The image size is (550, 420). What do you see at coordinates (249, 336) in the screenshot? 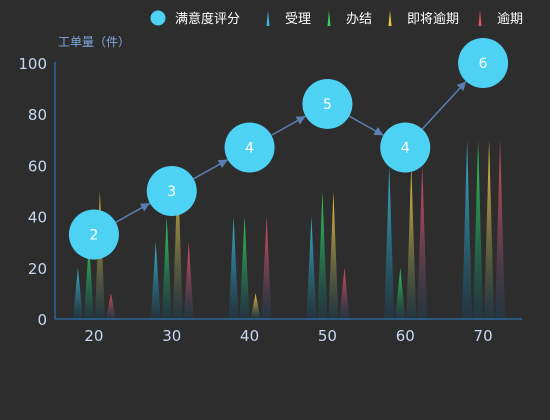
I see `x-tick-label: 40` at bounding box center [249, 336].